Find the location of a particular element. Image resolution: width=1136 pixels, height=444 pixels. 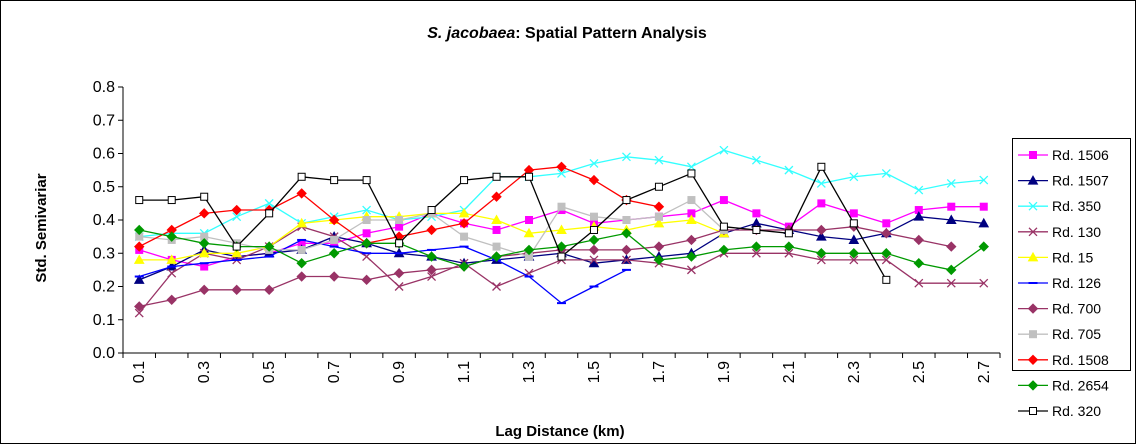

y-tick-label: 0.8 is located at coordinates (104, 87).